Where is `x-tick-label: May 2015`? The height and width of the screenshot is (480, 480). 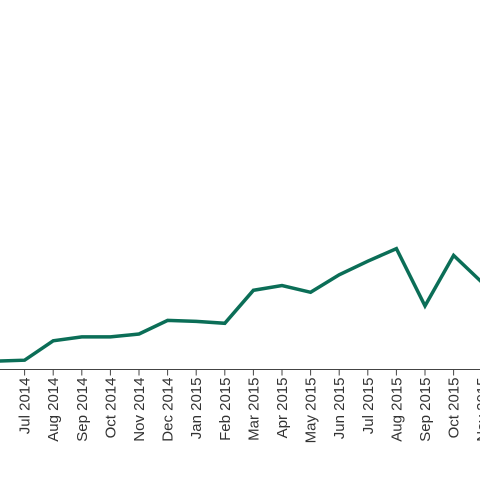 x-tick-label: May 2015 is located at coordinates (311, 411).